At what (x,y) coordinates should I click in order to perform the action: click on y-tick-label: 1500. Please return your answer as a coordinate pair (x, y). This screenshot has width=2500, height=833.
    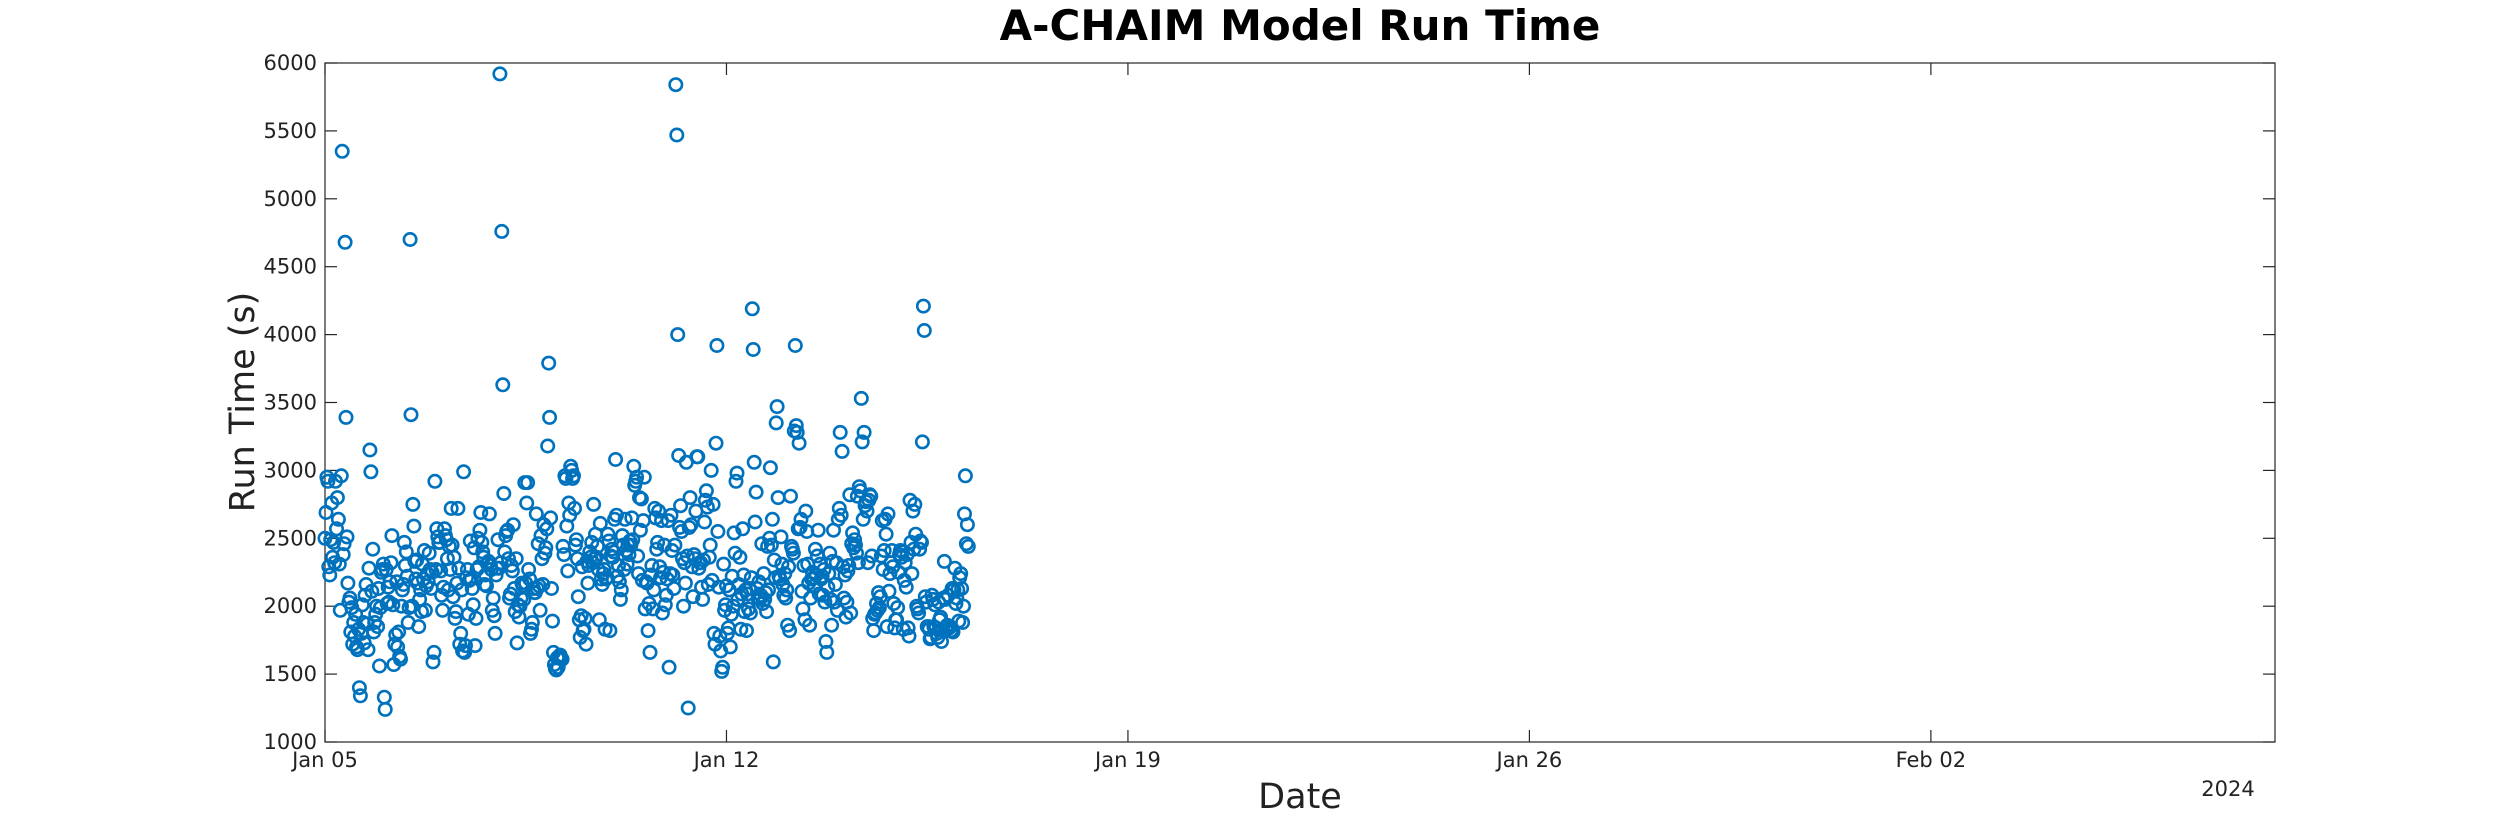
    Looking at the image, I should click on (290, 674).